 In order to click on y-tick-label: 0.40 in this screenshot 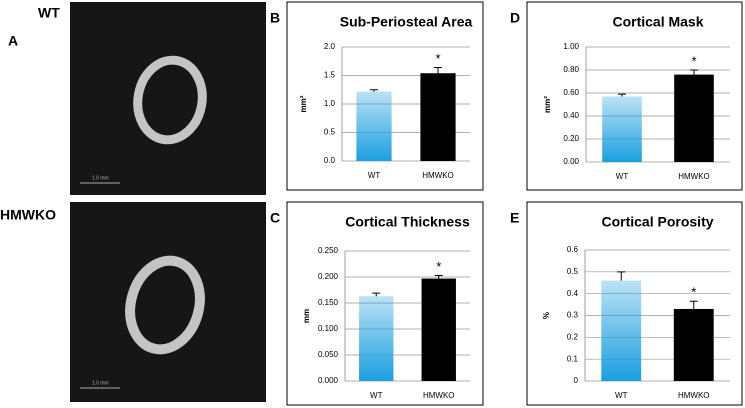, I will do `click(571, 115)`.